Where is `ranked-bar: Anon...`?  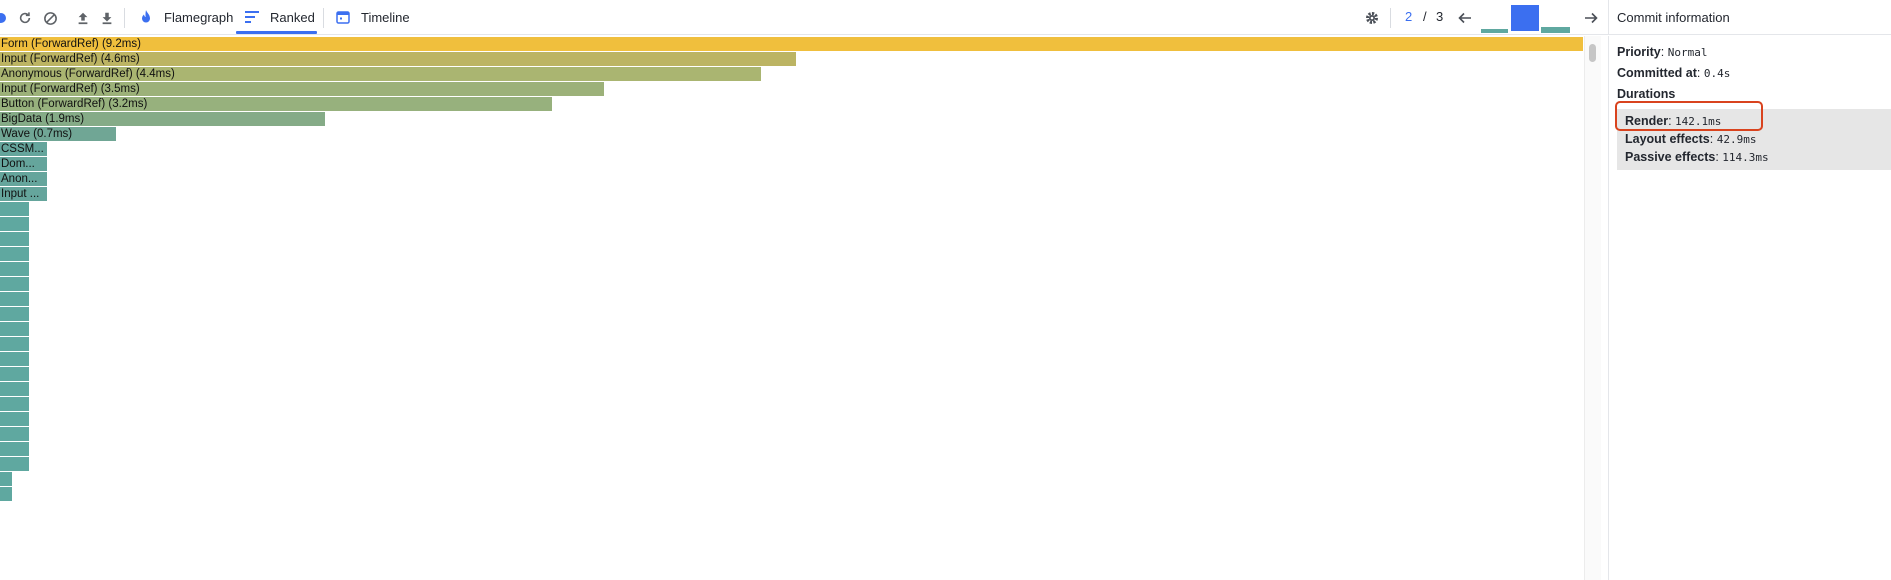
ranked-bar: Anon... is located at coordinates (24, 179).